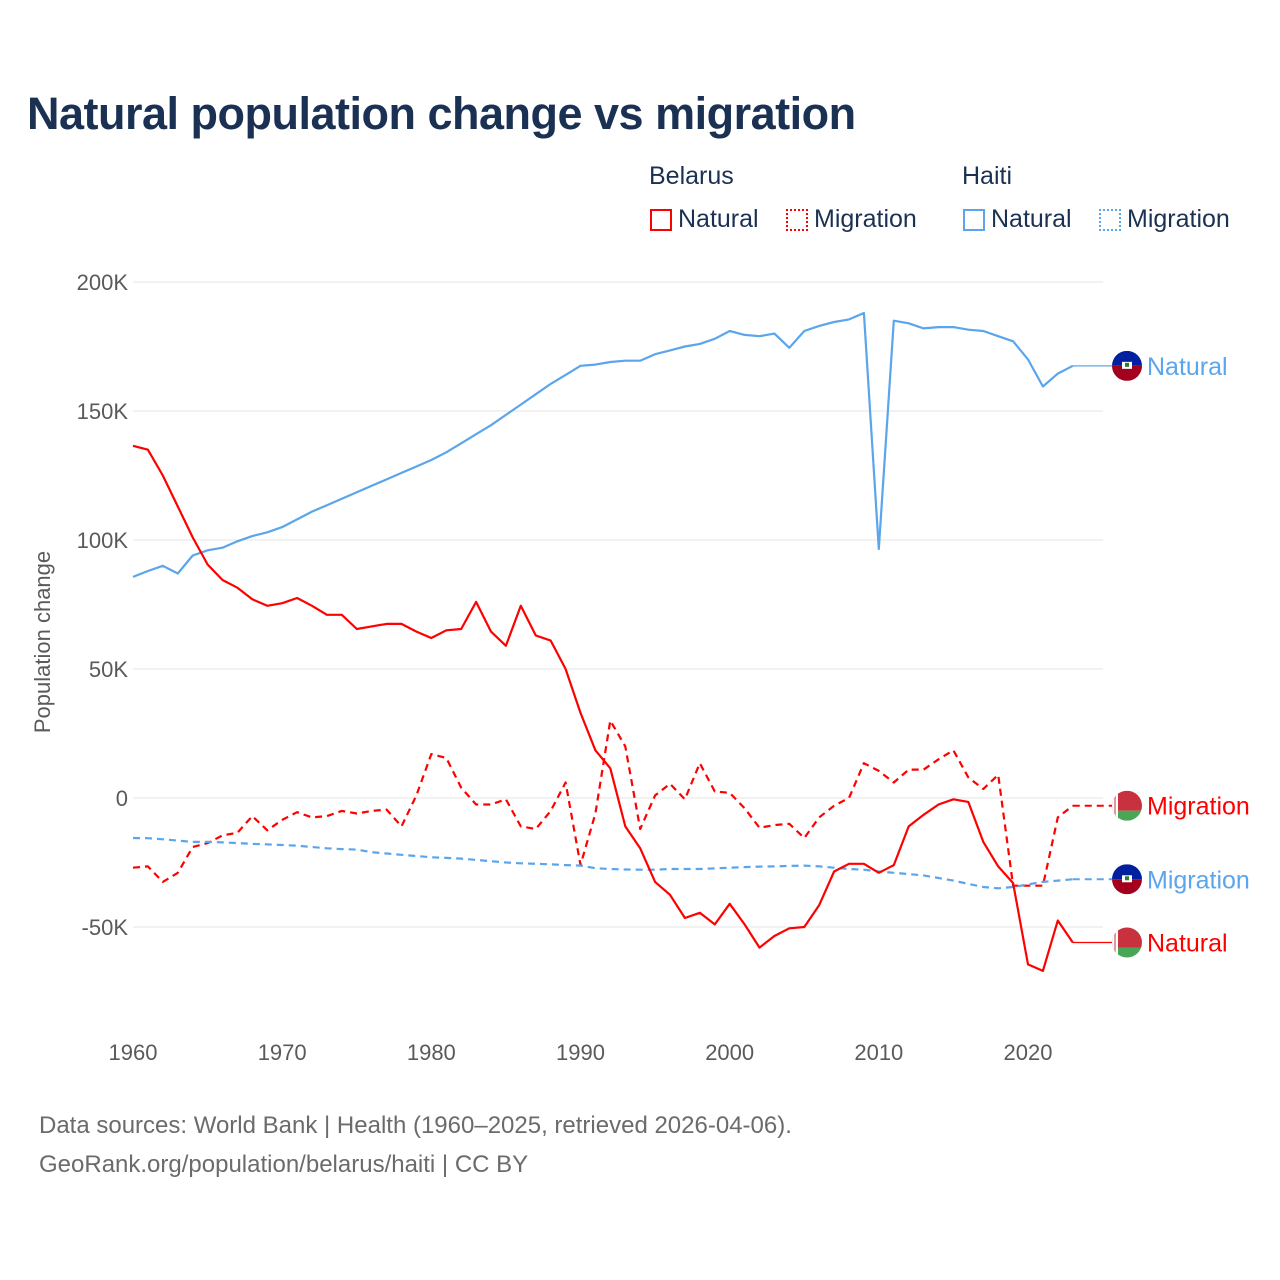  What do you see at coordinates (691, 176) in the screenshot?
I see `legend-group-belarus: Belarus` at bounding box center [691, 176].